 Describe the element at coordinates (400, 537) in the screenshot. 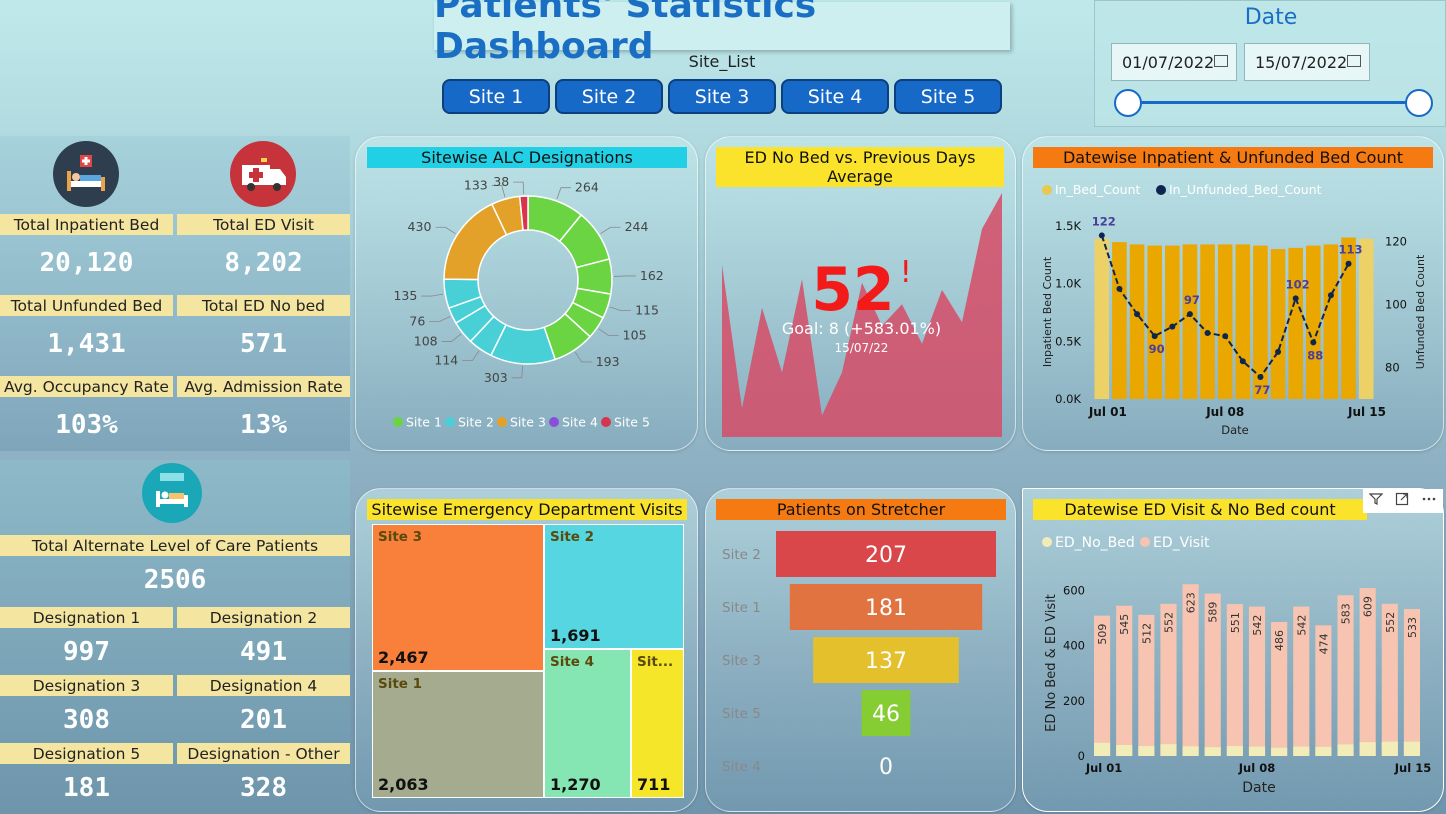

I see `treemap-tile-label: Site 3` at that location.